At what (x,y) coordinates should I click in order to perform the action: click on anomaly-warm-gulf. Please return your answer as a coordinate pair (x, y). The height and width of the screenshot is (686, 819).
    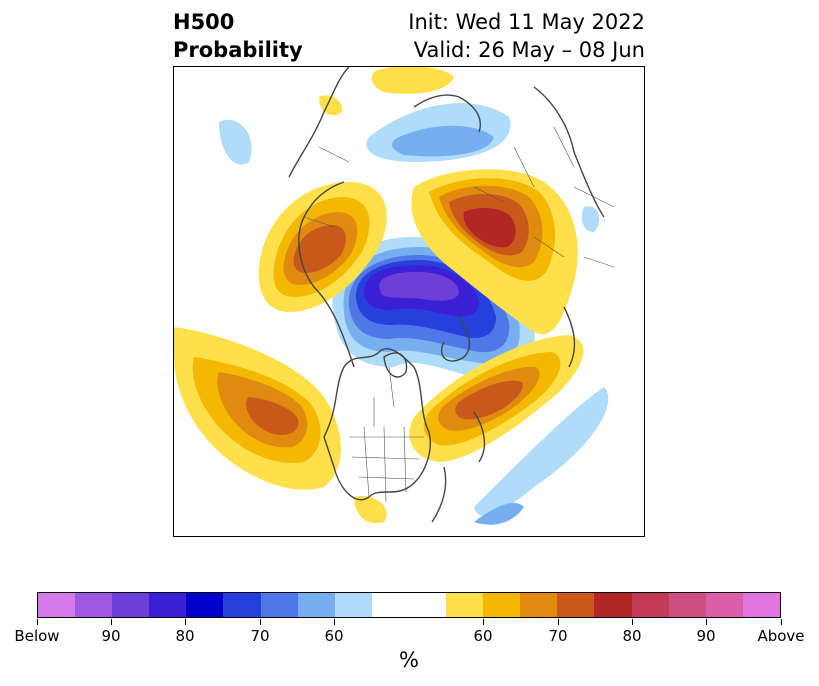
    Looking at the image, I should click on (370, 510).